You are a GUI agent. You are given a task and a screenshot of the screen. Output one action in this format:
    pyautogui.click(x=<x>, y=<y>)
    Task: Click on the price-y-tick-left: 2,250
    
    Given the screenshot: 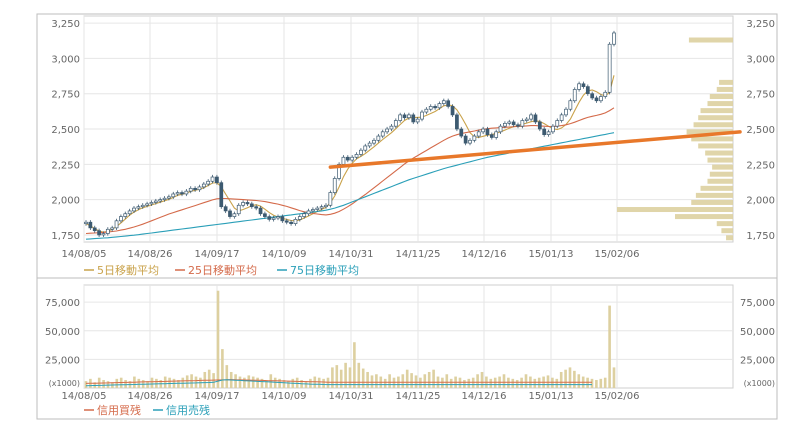 What is the action you would take?
    pyautogui.click(x=65, y=165)
    